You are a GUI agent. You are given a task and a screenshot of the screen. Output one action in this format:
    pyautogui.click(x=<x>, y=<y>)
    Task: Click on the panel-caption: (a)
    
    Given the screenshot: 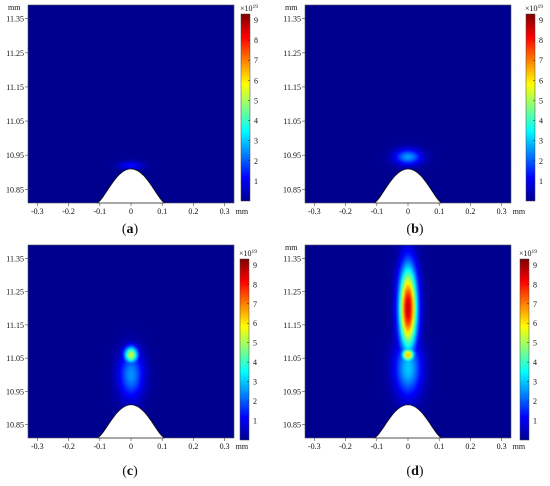 What is the action you would take?
    pyautogui.click(x=130, y=229)
    